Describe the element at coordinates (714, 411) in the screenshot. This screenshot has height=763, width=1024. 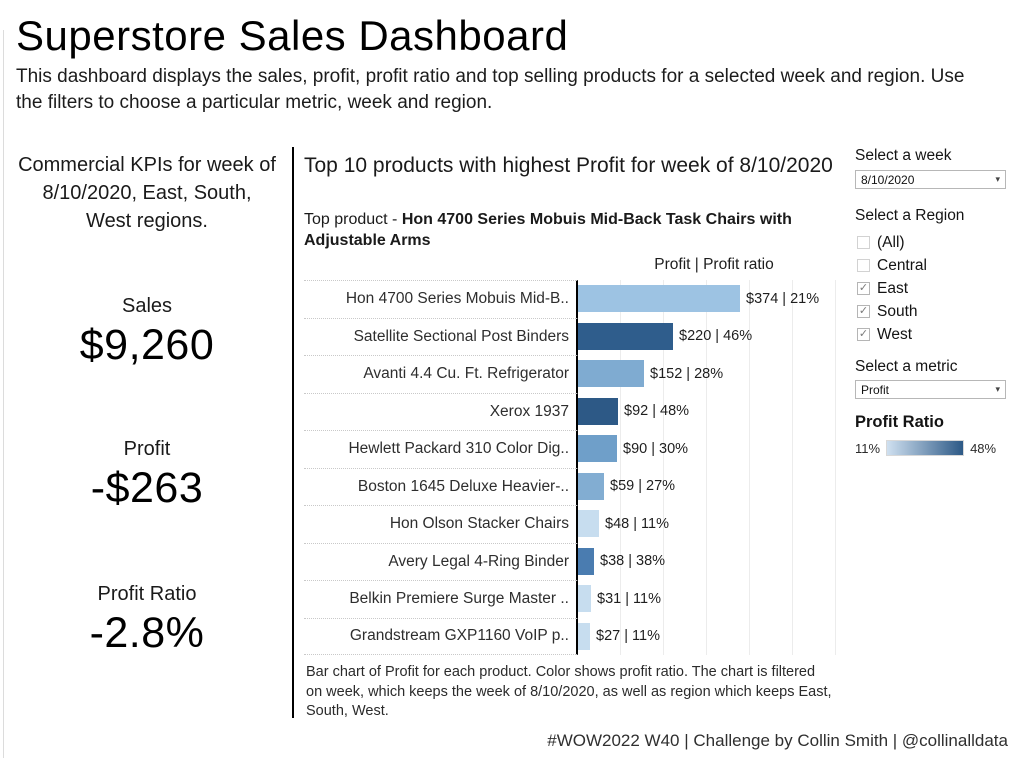
I see `bar-plot-area: $92 | 48%` at that location.